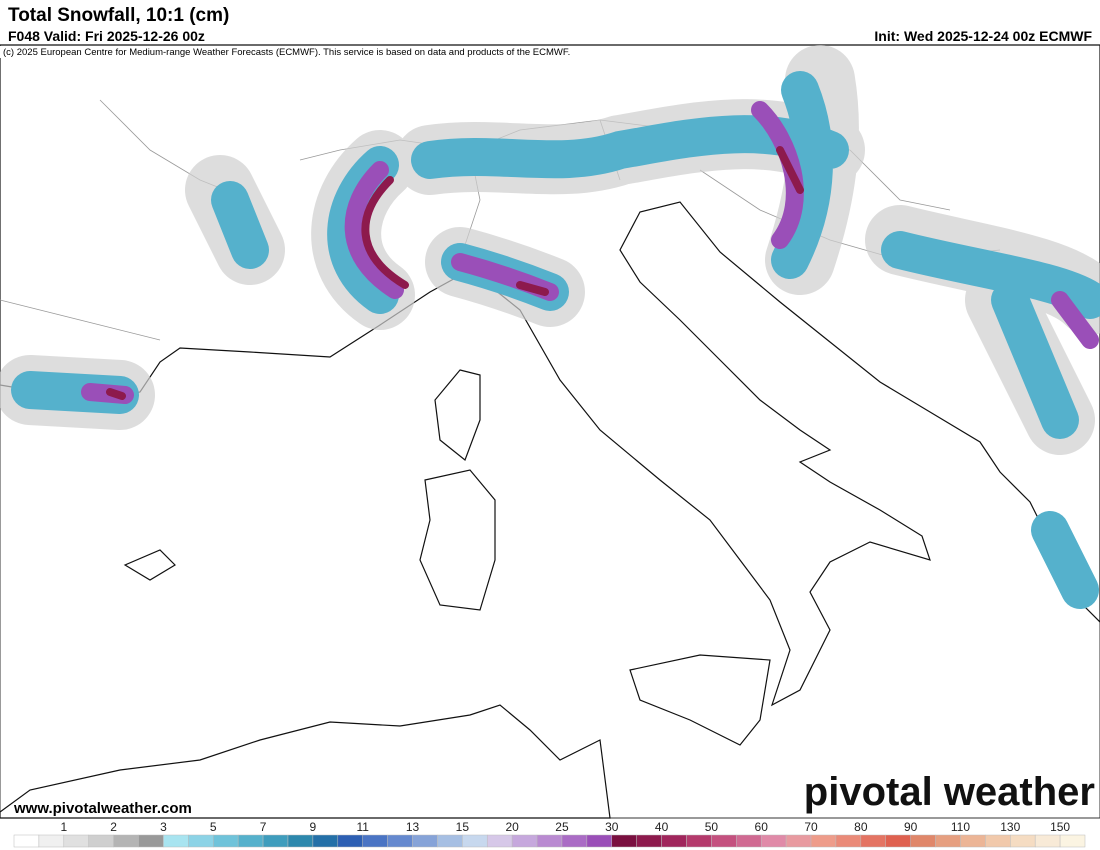 This screenshot has height=850, width=1100. I want to click on init-time: Init: Wed 2025-12-24 00z ECMWF, so click(983, 36).